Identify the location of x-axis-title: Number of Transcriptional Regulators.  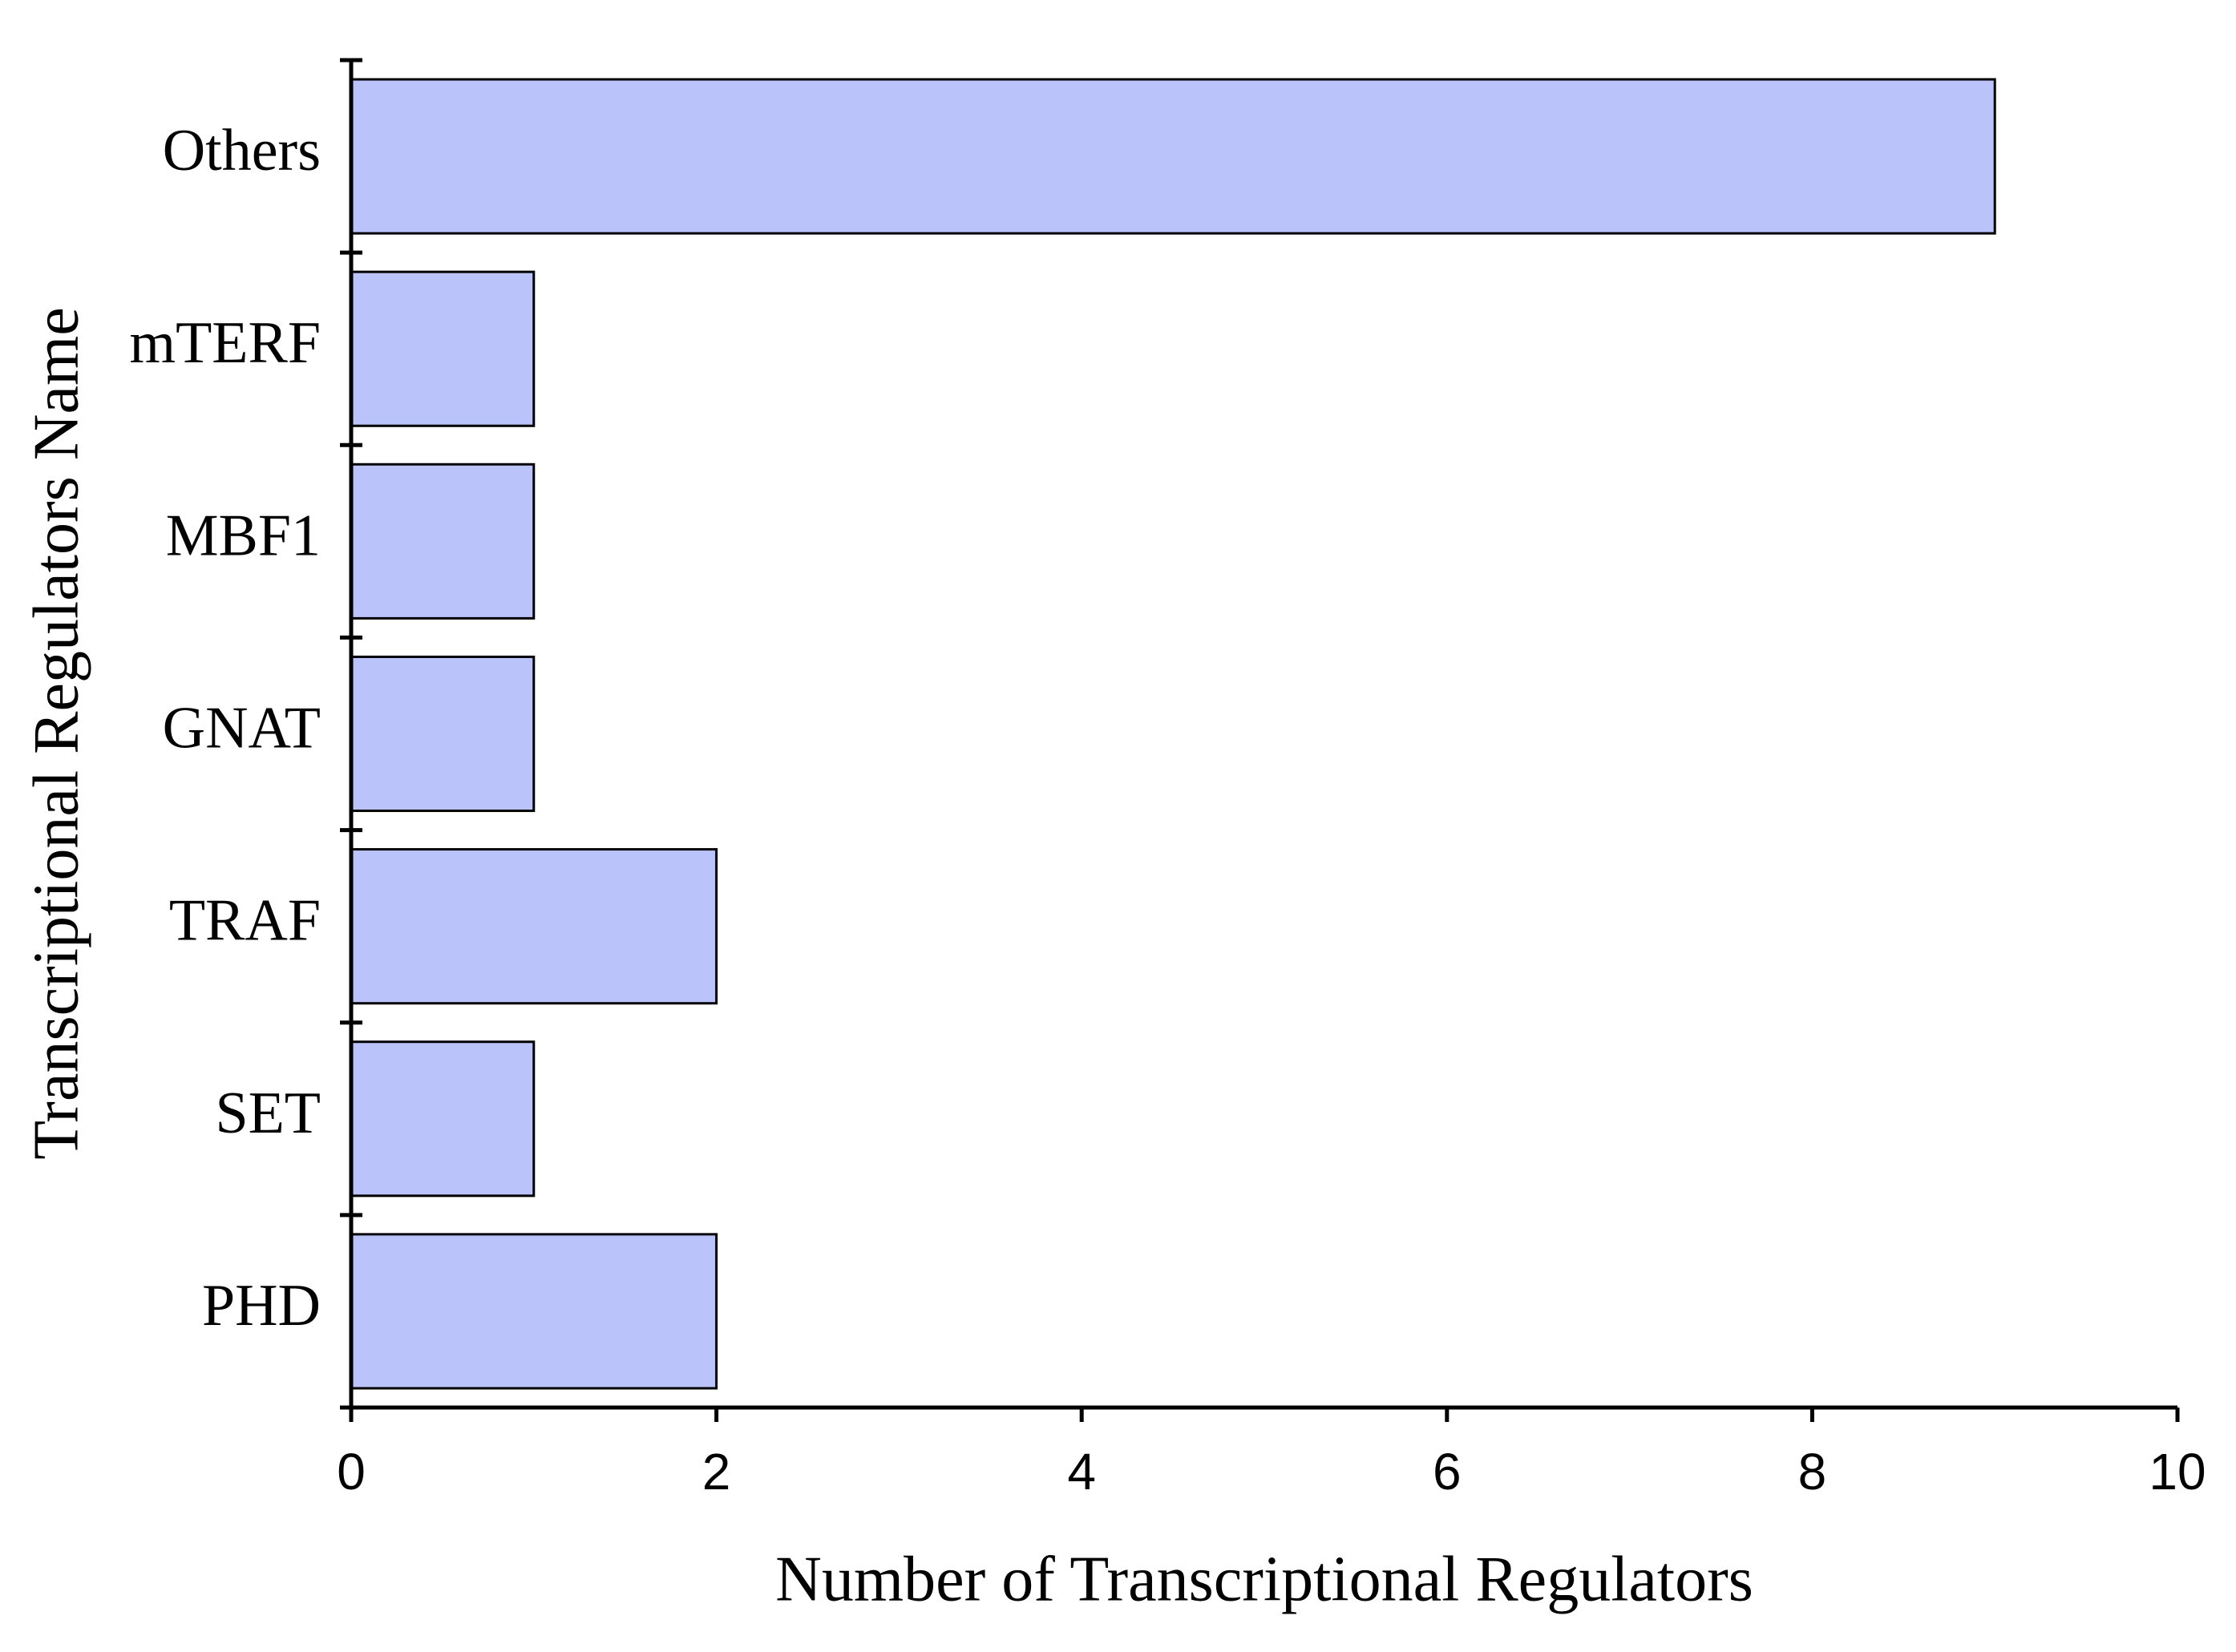
(1264, 1579).